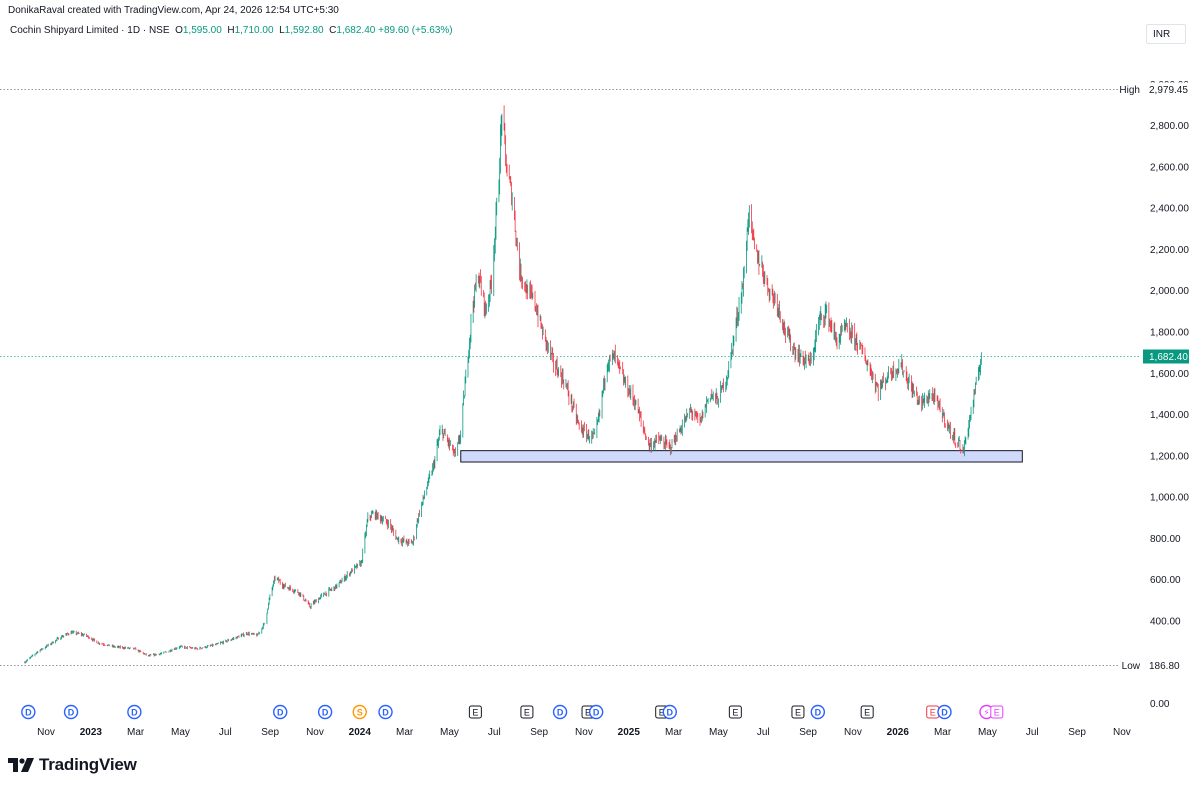 This screenshot has height=787, width=1200. I want to click on event-marker-glyph: ⚡, so click(986, 713).